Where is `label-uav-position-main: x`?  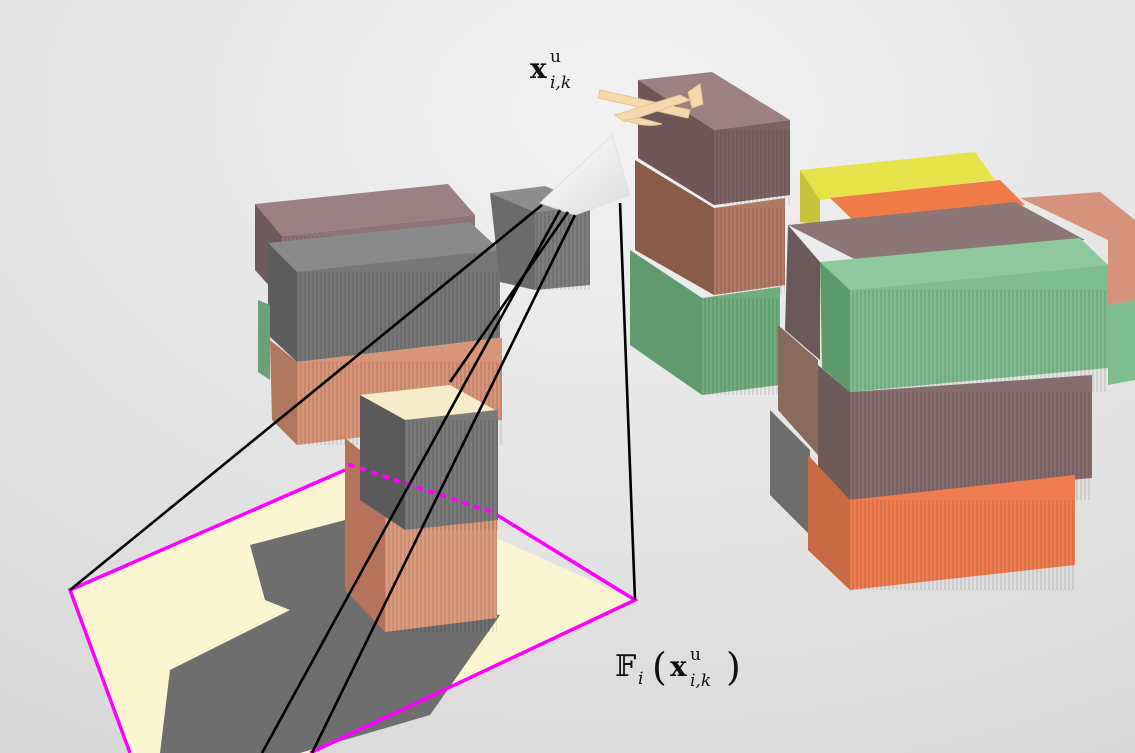 label-uav-position-main: x is located at coordinates (538, 68).